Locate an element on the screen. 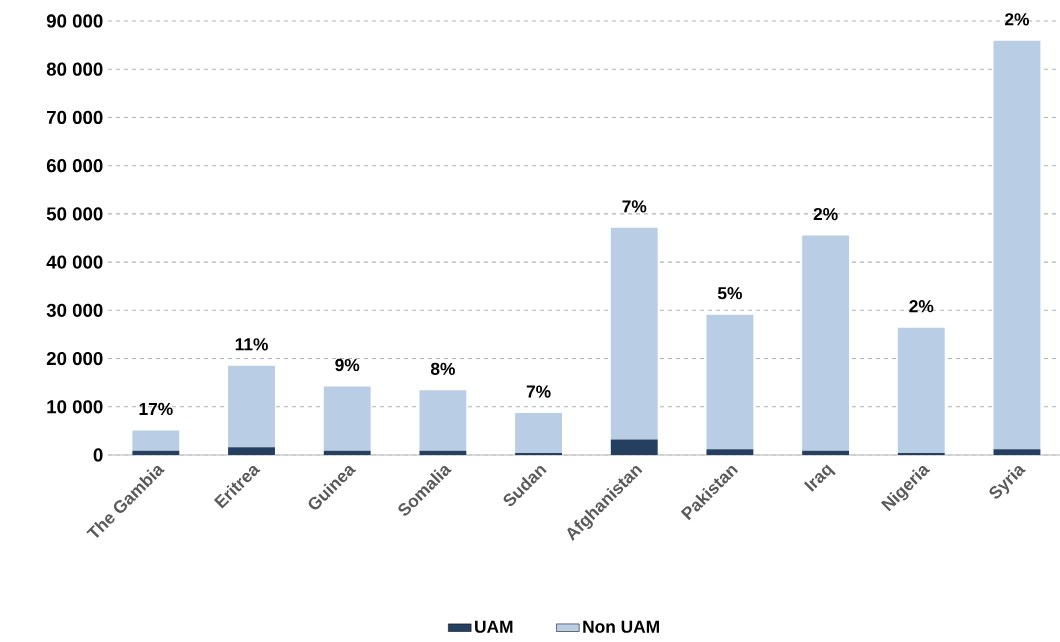 The height and width of the screenshot is (642, 1060). y-tick-label: 0 is located at coordinates (98, 455).